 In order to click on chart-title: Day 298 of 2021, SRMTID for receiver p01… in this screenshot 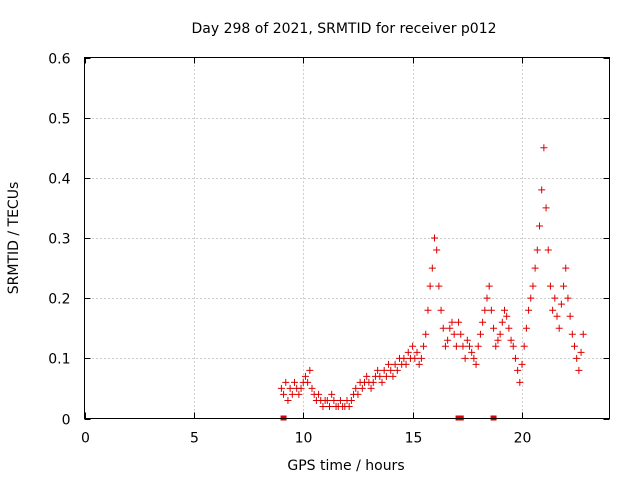, I will do `click(343, 29)`.